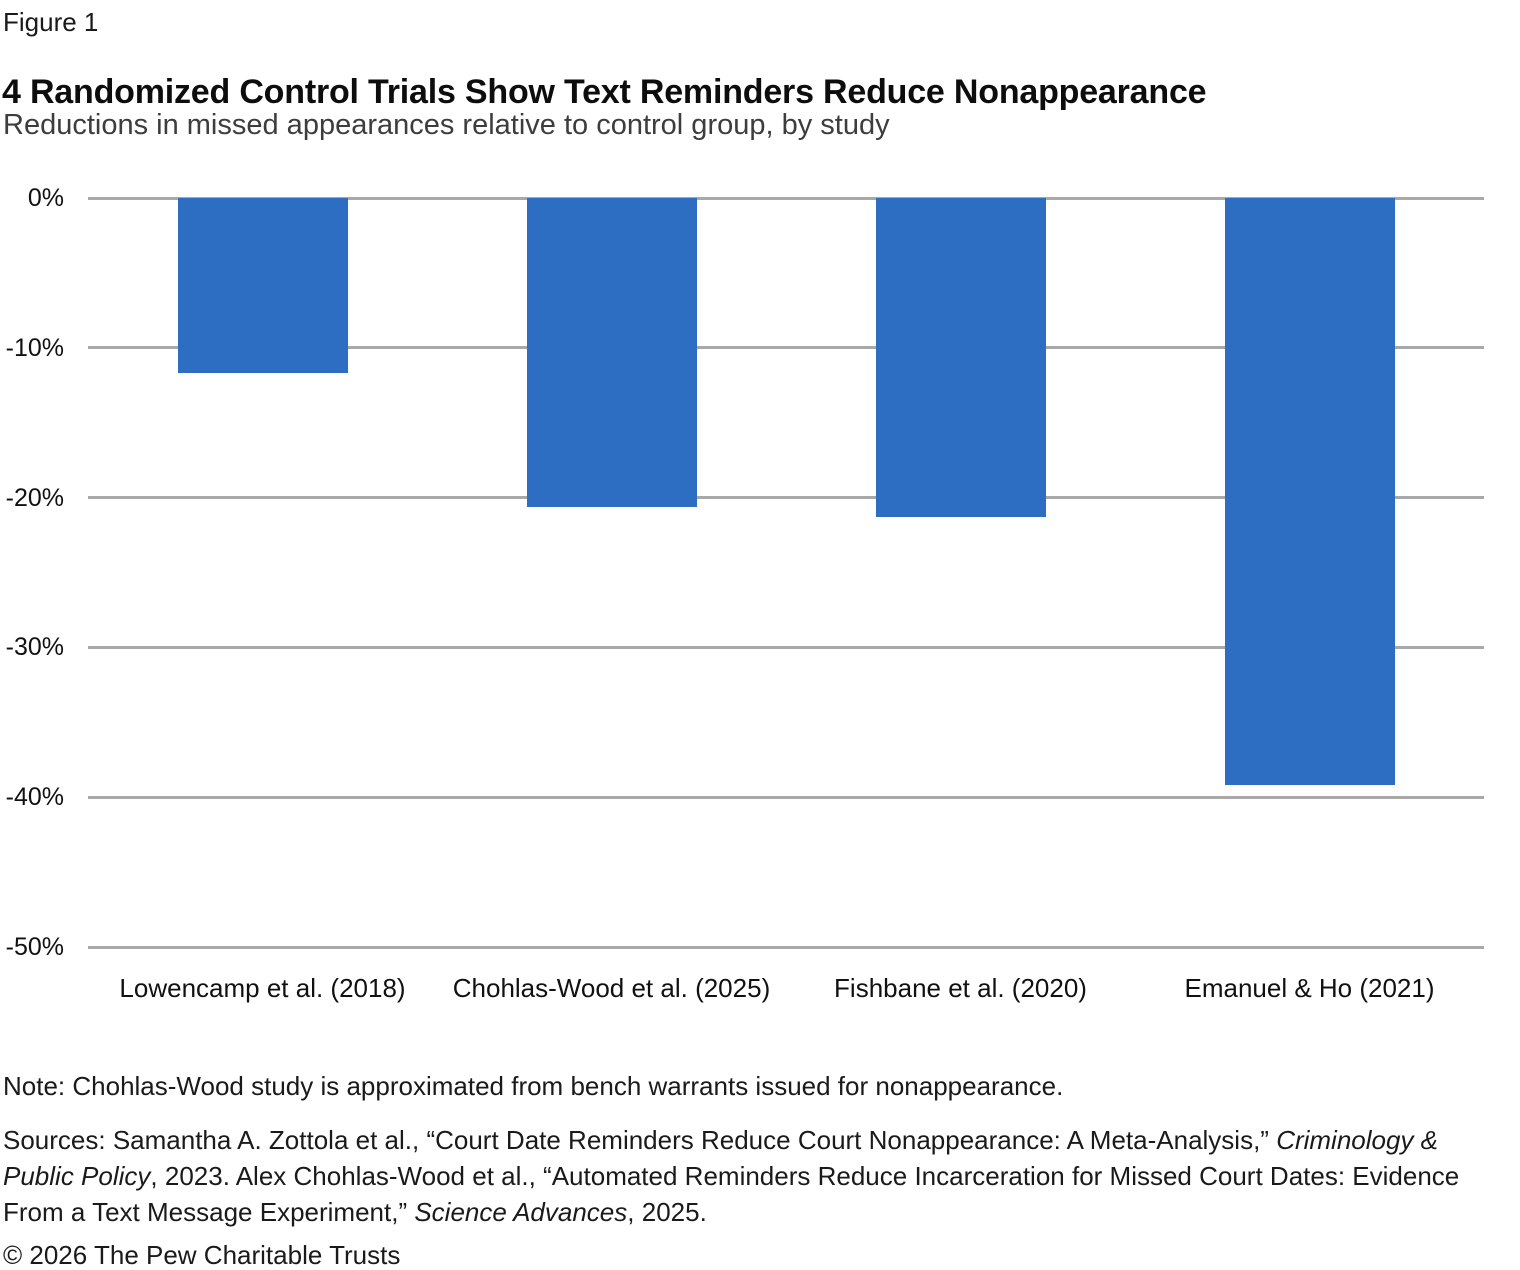 The height and width of the screenshot is (1270, 1520). I want to click on source-journal-name: Science Advances, so click(521, 1212).